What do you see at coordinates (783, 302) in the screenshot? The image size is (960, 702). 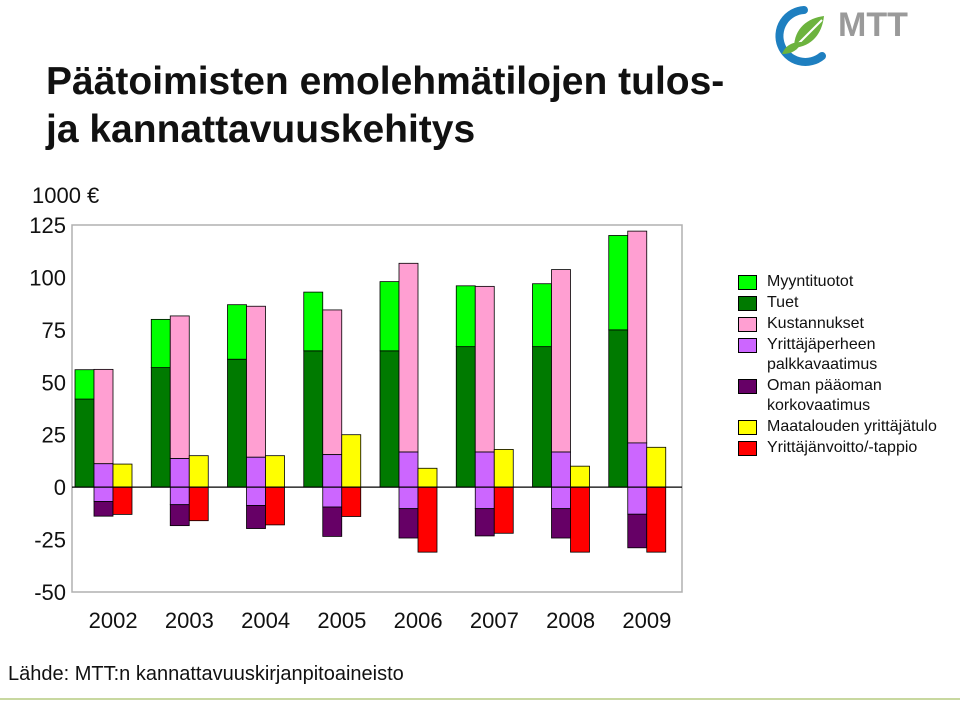 I see `legend-label: Tuet` at bounding box center [783, 302].